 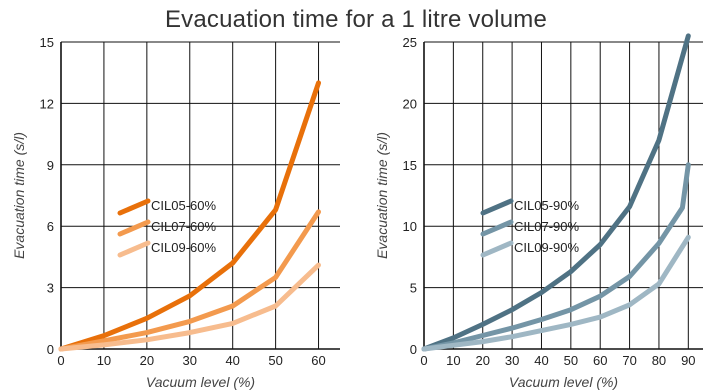 What do you see at coordinates (556, 293) in the screenshot?
I see `series-line-cil09-90%` at bounding box center [556, 293].